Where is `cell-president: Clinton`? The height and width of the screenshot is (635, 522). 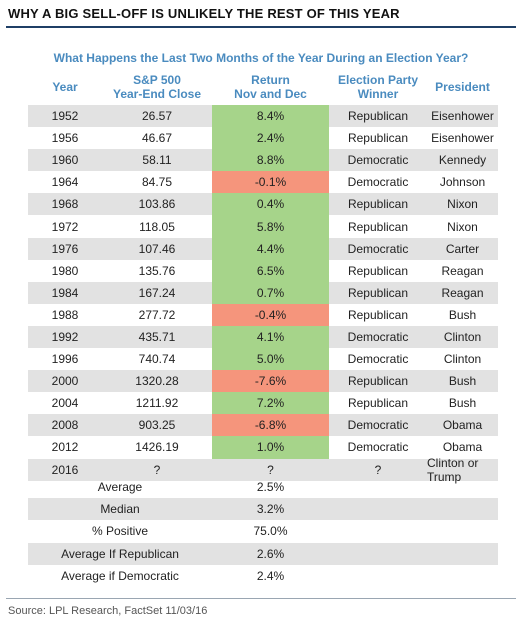 cell-president: Clinton is located at coordinates (462, 336).